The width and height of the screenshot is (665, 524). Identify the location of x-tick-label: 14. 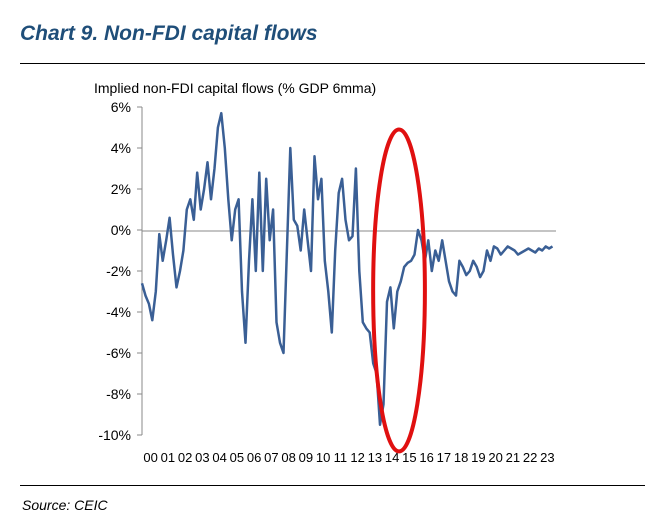
(392, 457).